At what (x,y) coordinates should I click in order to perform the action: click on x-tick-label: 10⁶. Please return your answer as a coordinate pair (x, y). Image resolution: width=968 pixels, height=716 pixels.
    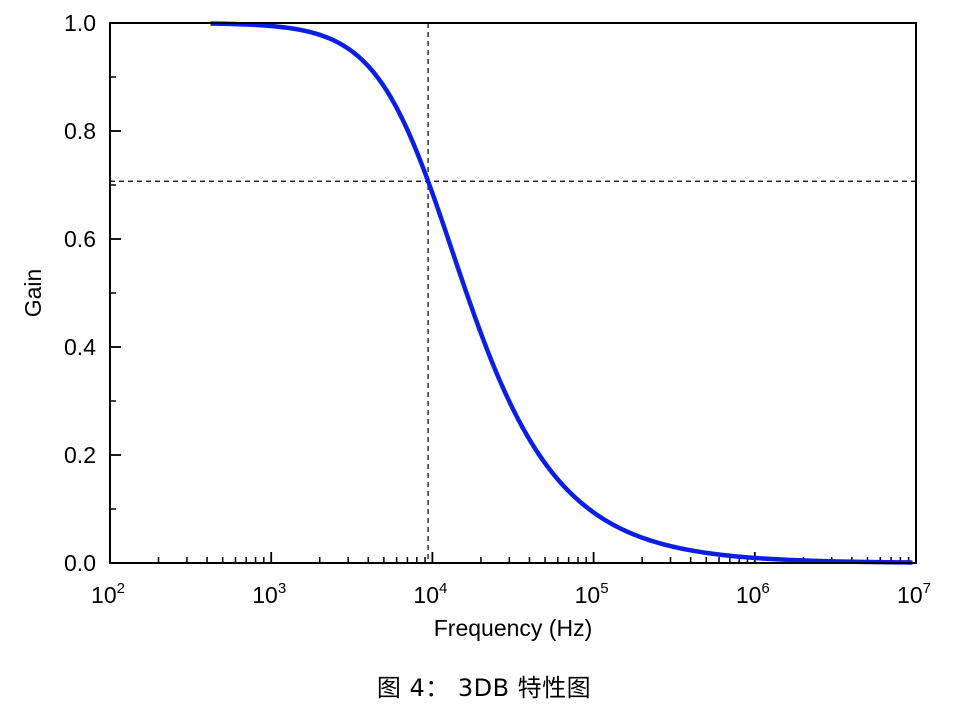
    Looking at the image, I should click on (753, 594).